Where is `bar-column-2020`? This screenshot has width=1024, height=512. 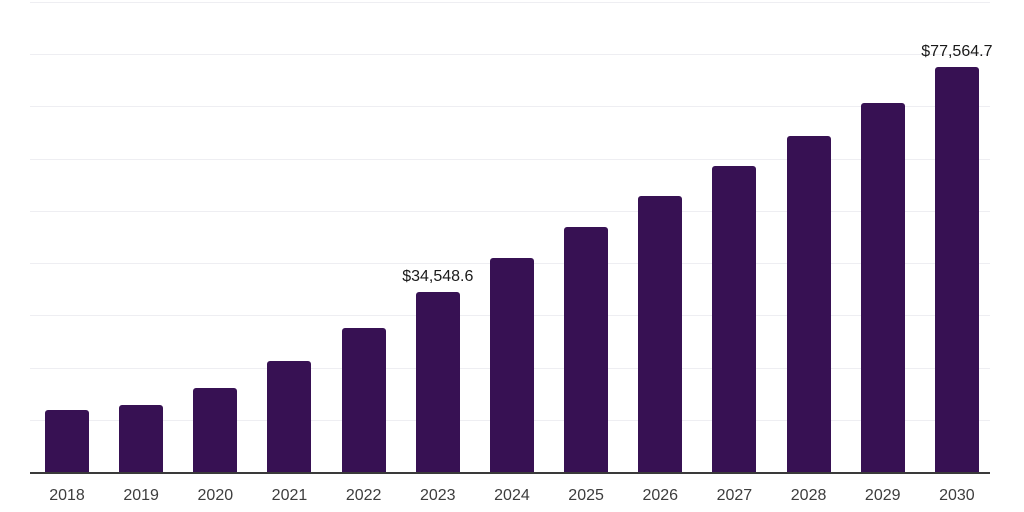
bar-column-2020 is located at coordinates (215, 237).